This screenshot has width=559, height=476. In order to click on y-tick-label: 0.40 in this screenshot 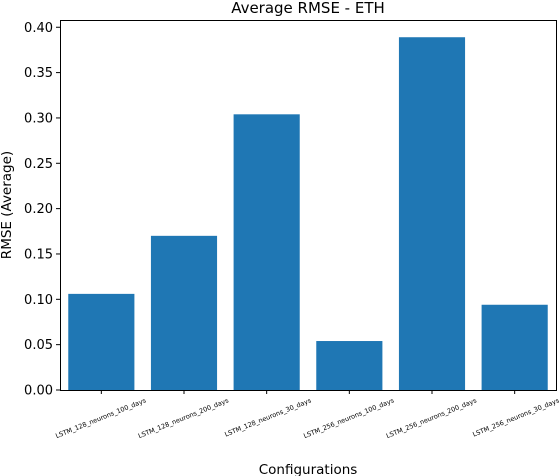, I will do `click(38, 28)`.